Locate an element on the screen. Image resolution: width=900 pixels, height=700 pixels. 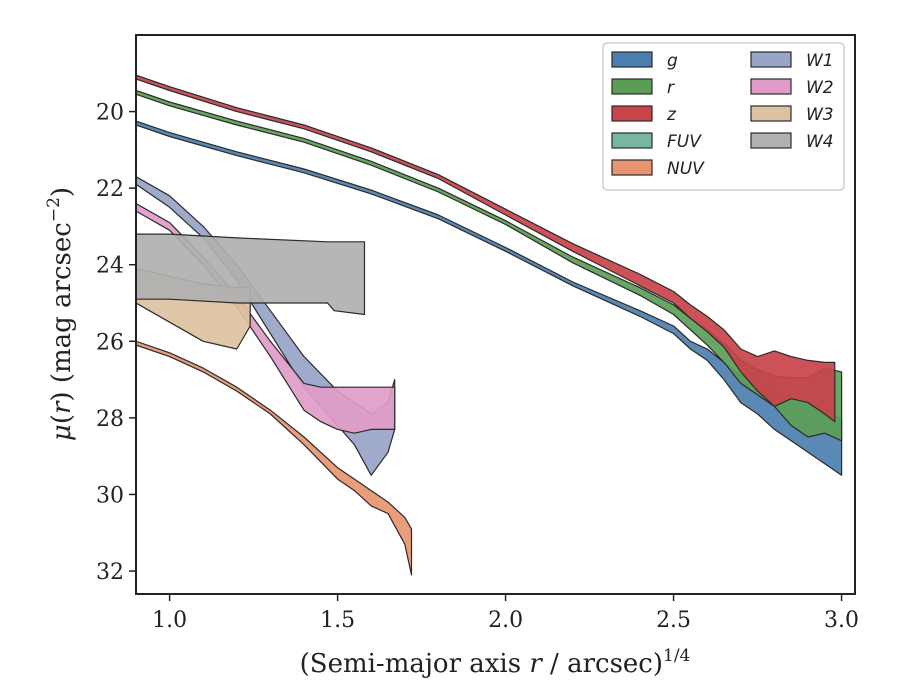
x-axis-ticks: 1.0 1.5 2.0 2.5 3.0 is located at coordinates (505, 613).